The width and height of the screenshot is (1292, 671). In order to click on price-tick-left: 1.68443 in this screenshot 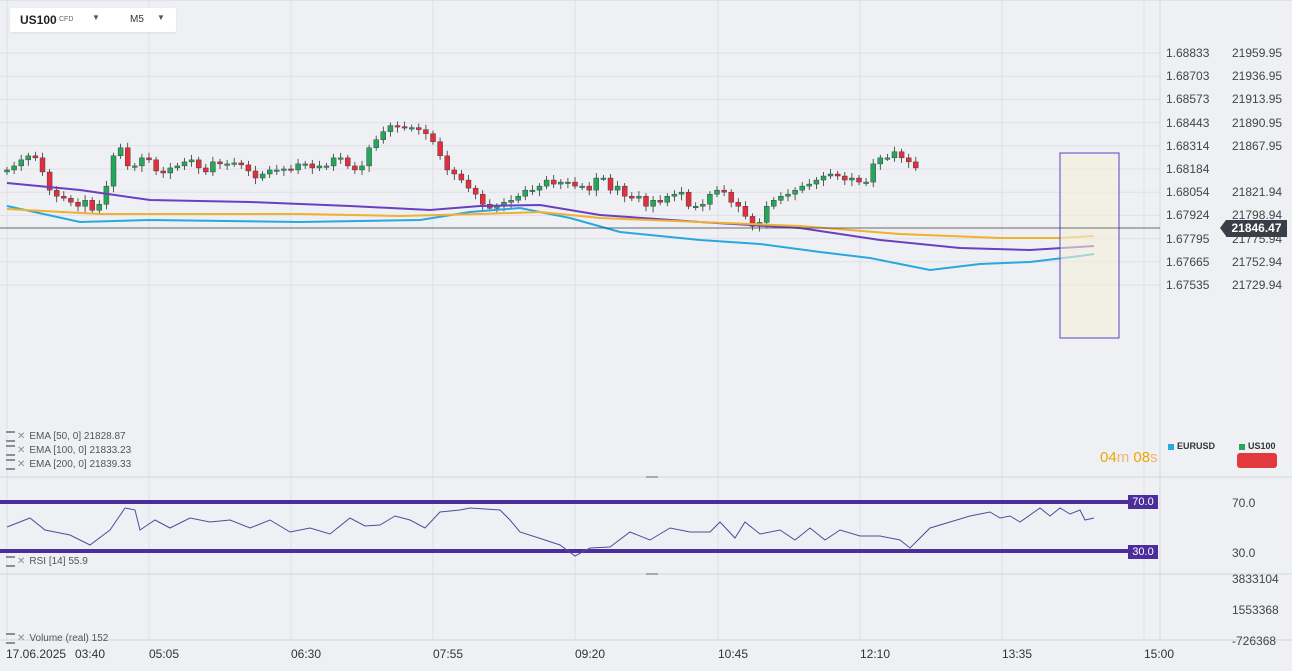, I will do `click(1188, 122)`.